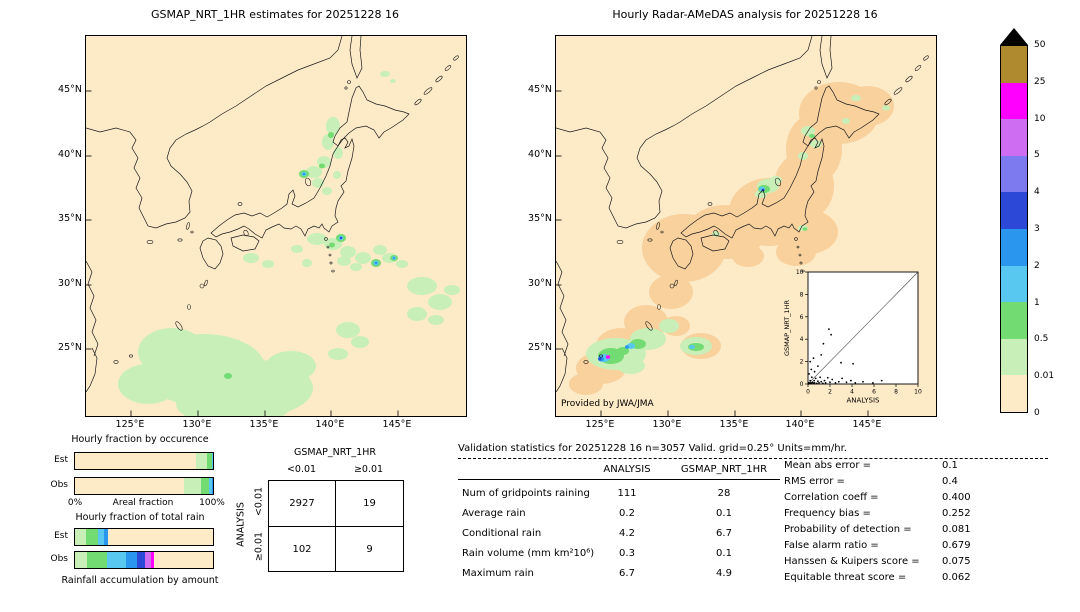 This screenshot has width=1080, height=612. I want to click on metric-label: Hanssen & Kuipers score =, so click(852, 561).